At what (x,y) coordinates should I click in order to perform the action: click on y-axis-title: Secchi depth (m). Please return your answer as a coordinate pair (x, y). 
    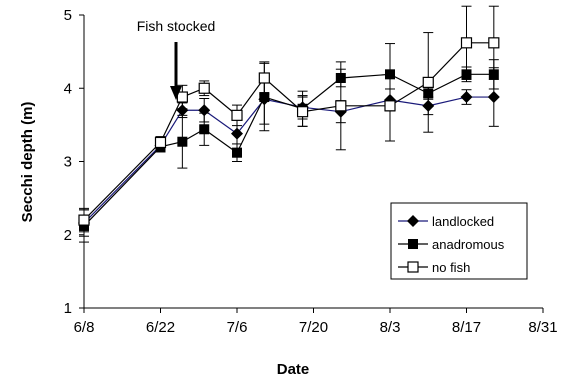
    Looking at the image, I should click on (27, 162).